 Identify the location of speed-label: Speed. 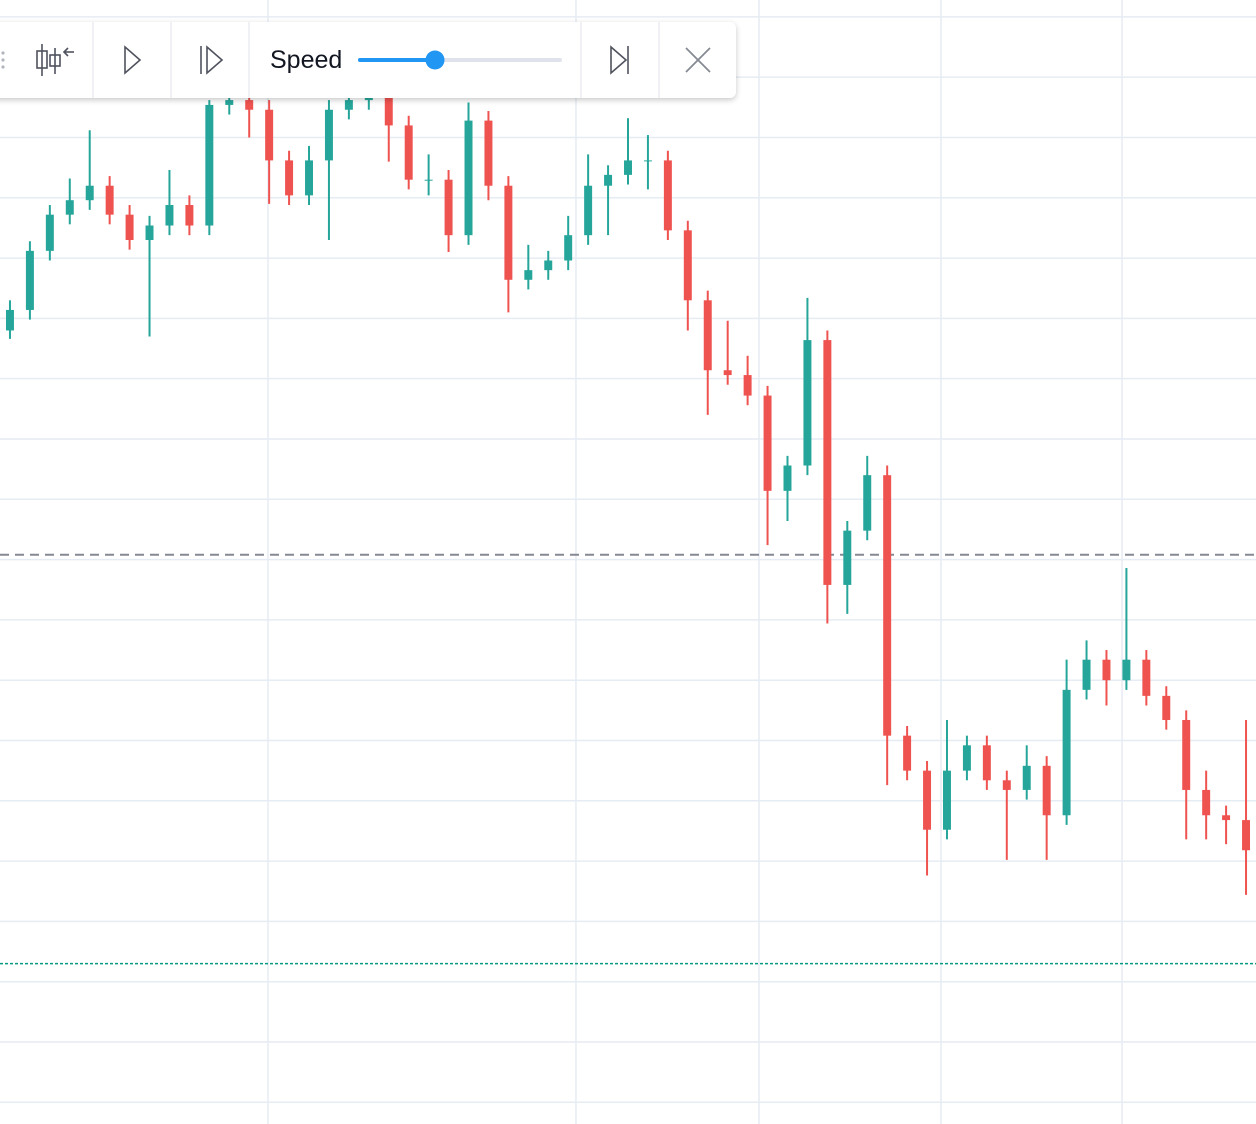
(306, 60).